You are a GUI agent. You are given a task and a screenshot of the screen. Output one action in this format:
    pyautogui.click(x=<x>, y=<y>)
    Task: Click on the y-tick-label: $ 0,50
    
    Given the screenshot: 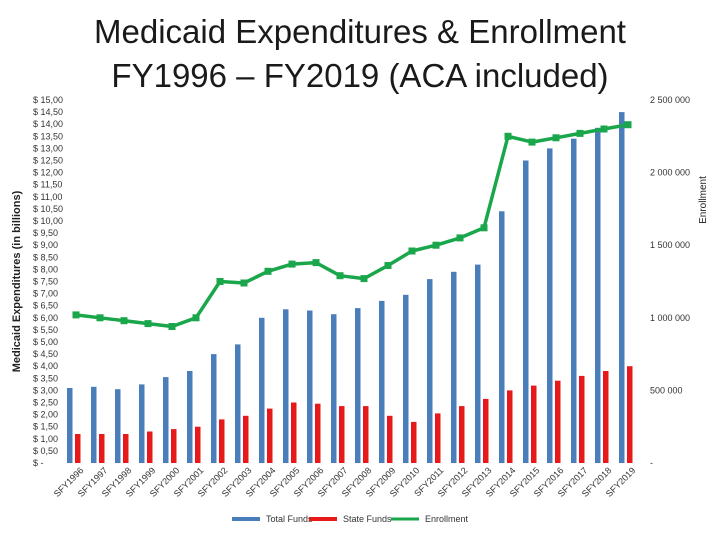 What is the action you would take?
    pyautogui.click(x=45, y=451)
    